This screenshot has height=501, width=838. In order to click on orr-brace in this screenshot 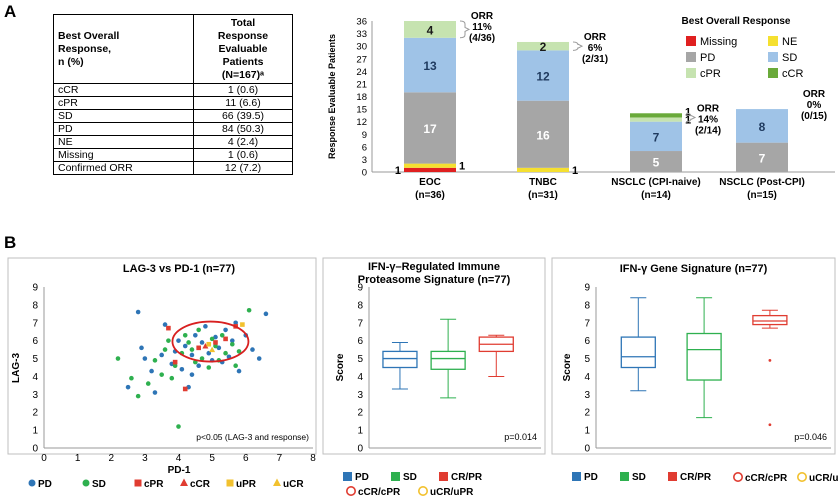, I will do `click(691, 117)`.